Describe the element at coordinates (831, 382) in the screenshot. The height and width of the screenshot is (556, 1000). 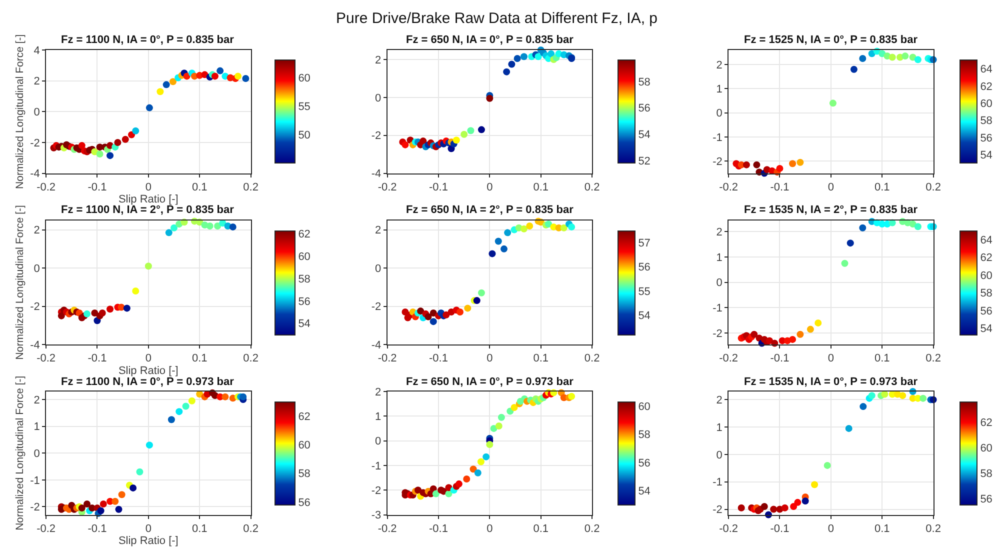
I see `chart-title: Fz = 1535 N, IA = 0°, P = 0.973 bar` at that location.